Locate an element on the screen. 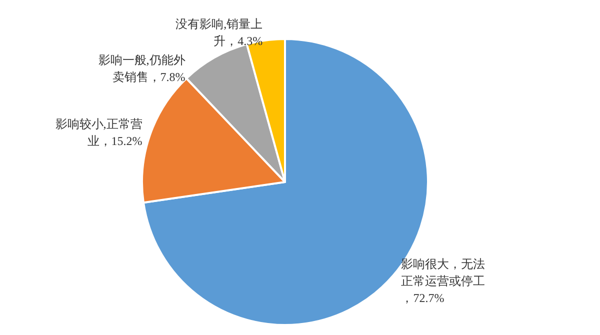 Image resolution: width=600 pixels, height=335 pixels. data-label: ，72.7% is located at coordinates (422, 297).